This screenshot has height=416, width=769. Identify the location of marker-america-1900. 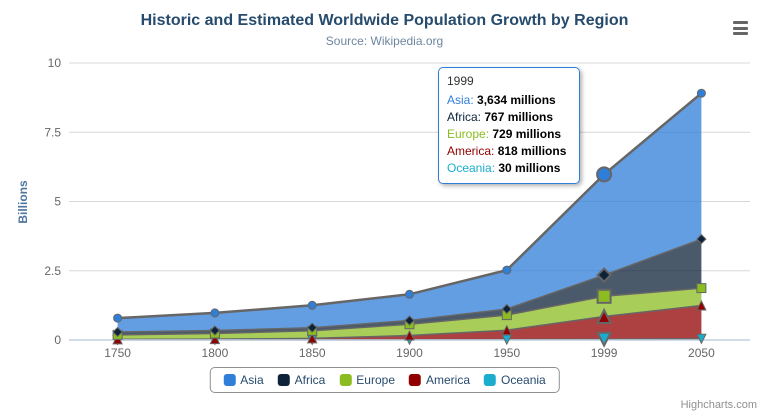
(409, 335).